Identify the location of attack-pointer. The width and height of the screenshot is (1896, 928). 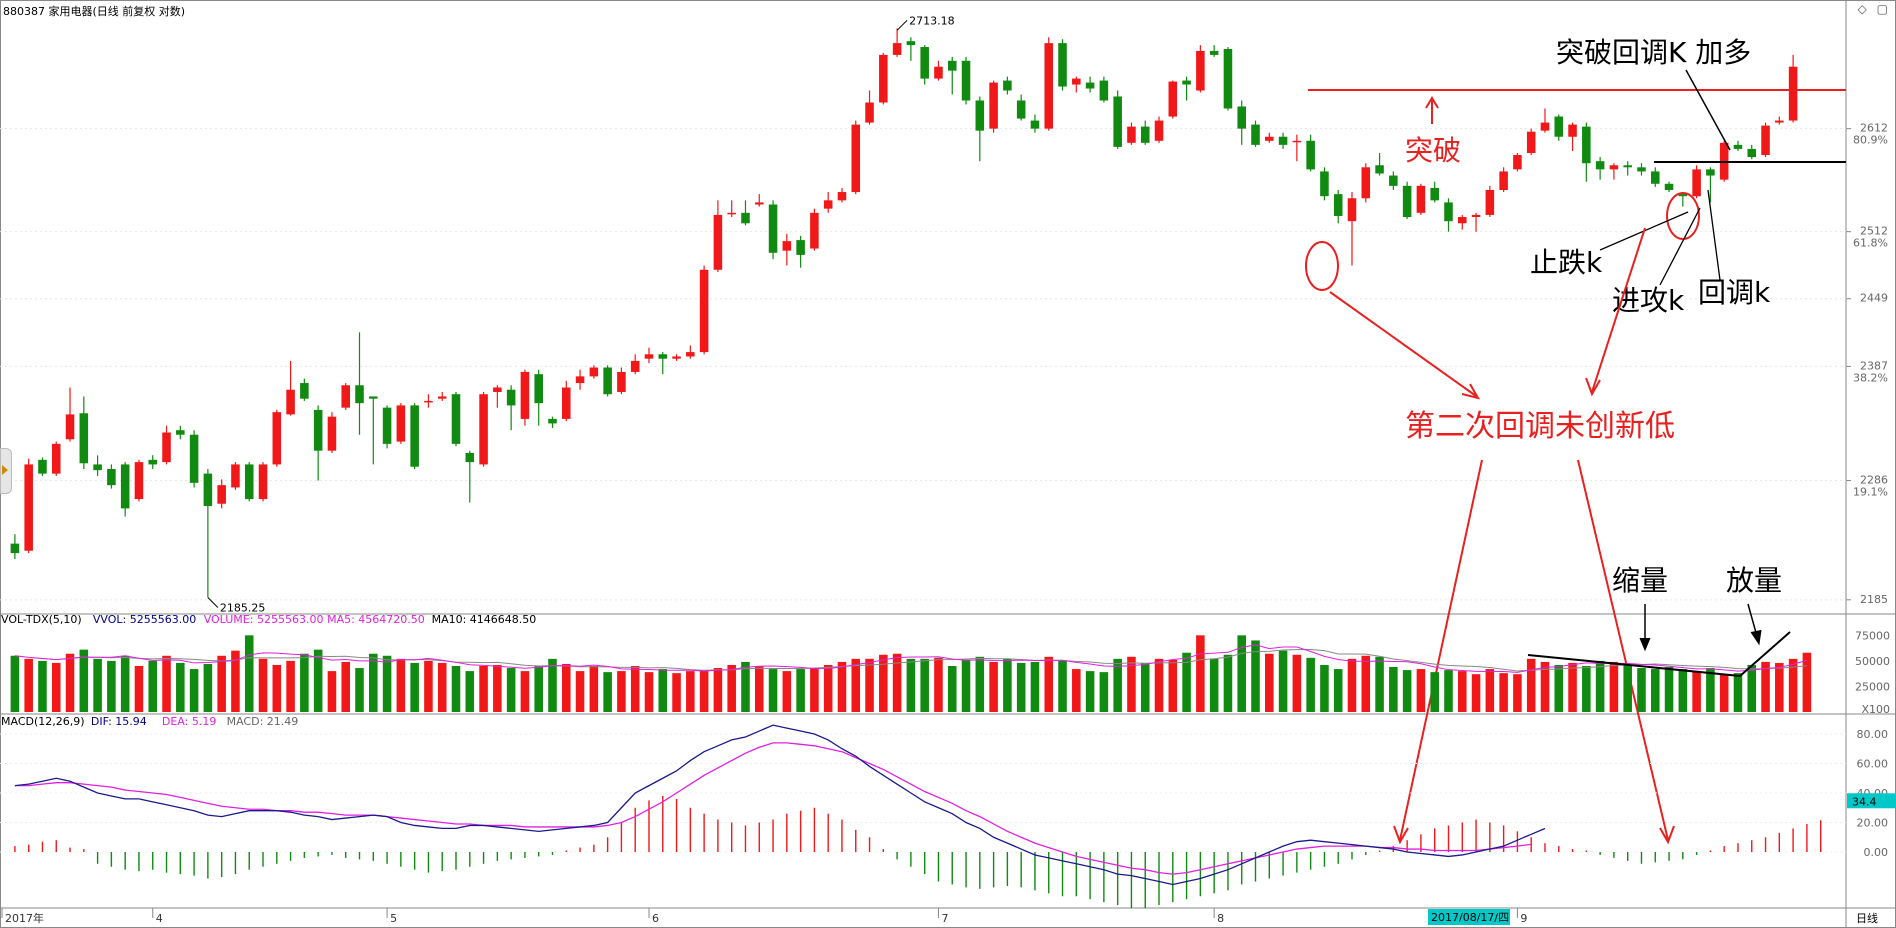
(1680, 246).